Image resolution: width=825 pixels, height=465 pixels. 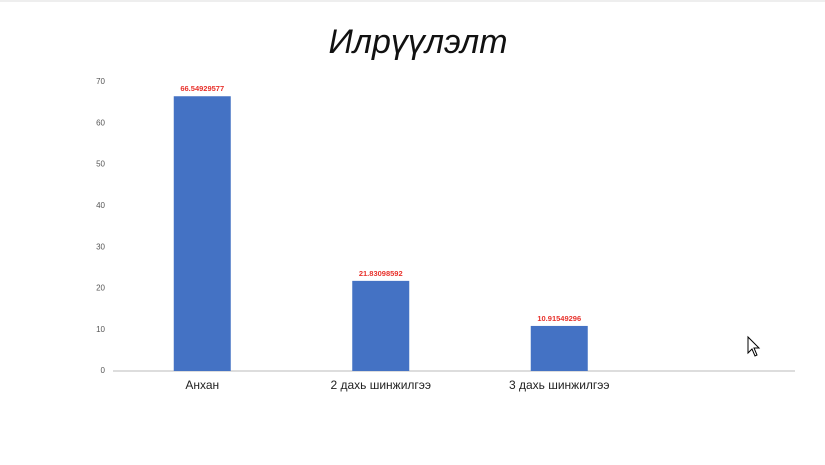 What do you see at coordinates (103, 370) in the screenshot?
I see `y-tick-label: 0` at bounding box center [103, 370].